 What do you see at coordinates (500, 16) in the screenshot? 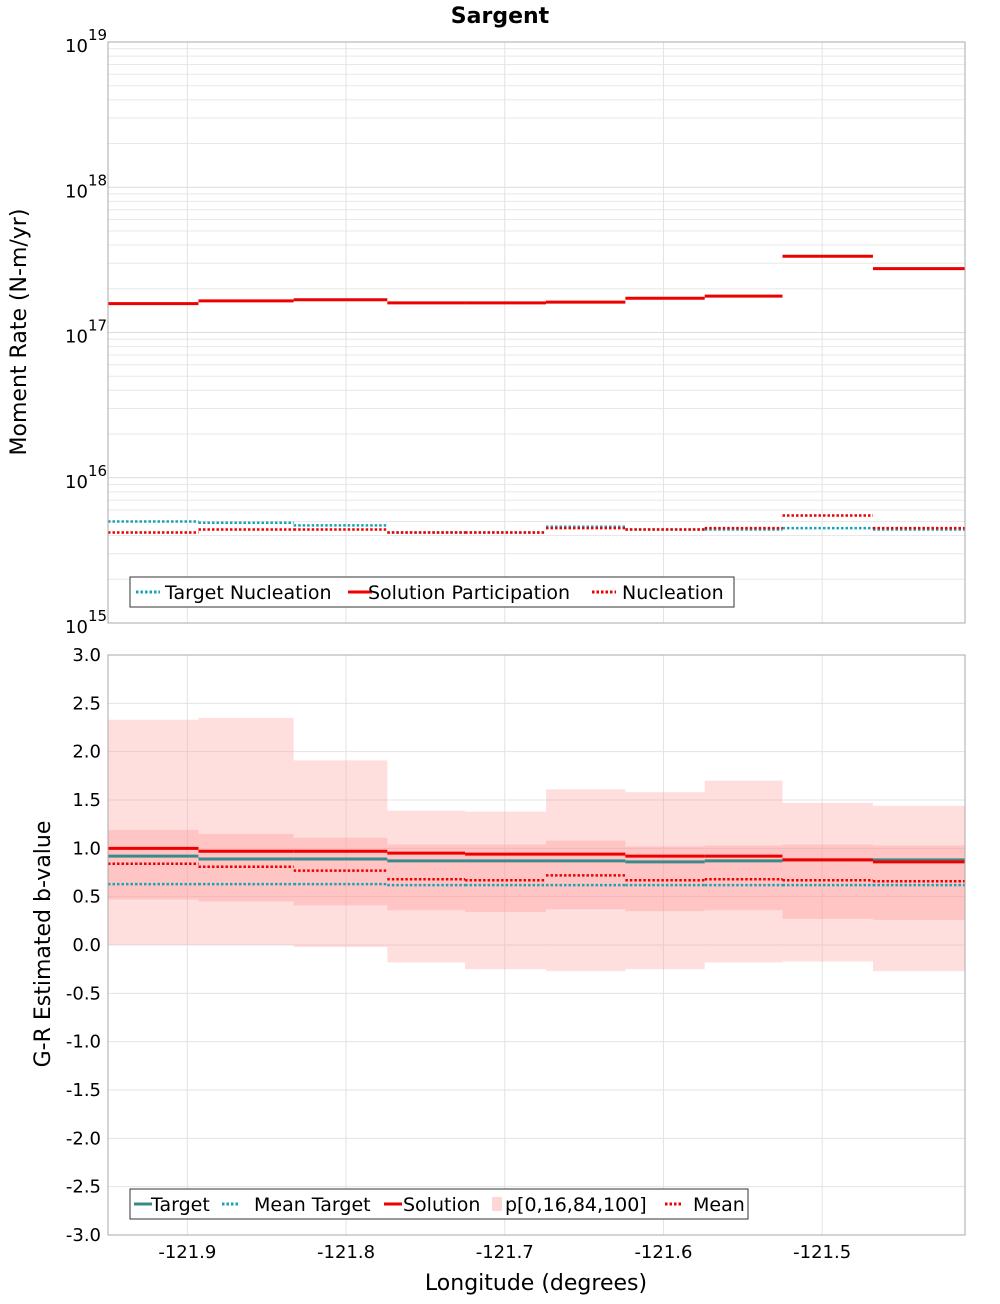
I see `chart-title: Sargent` at bounding box center [500, 16].